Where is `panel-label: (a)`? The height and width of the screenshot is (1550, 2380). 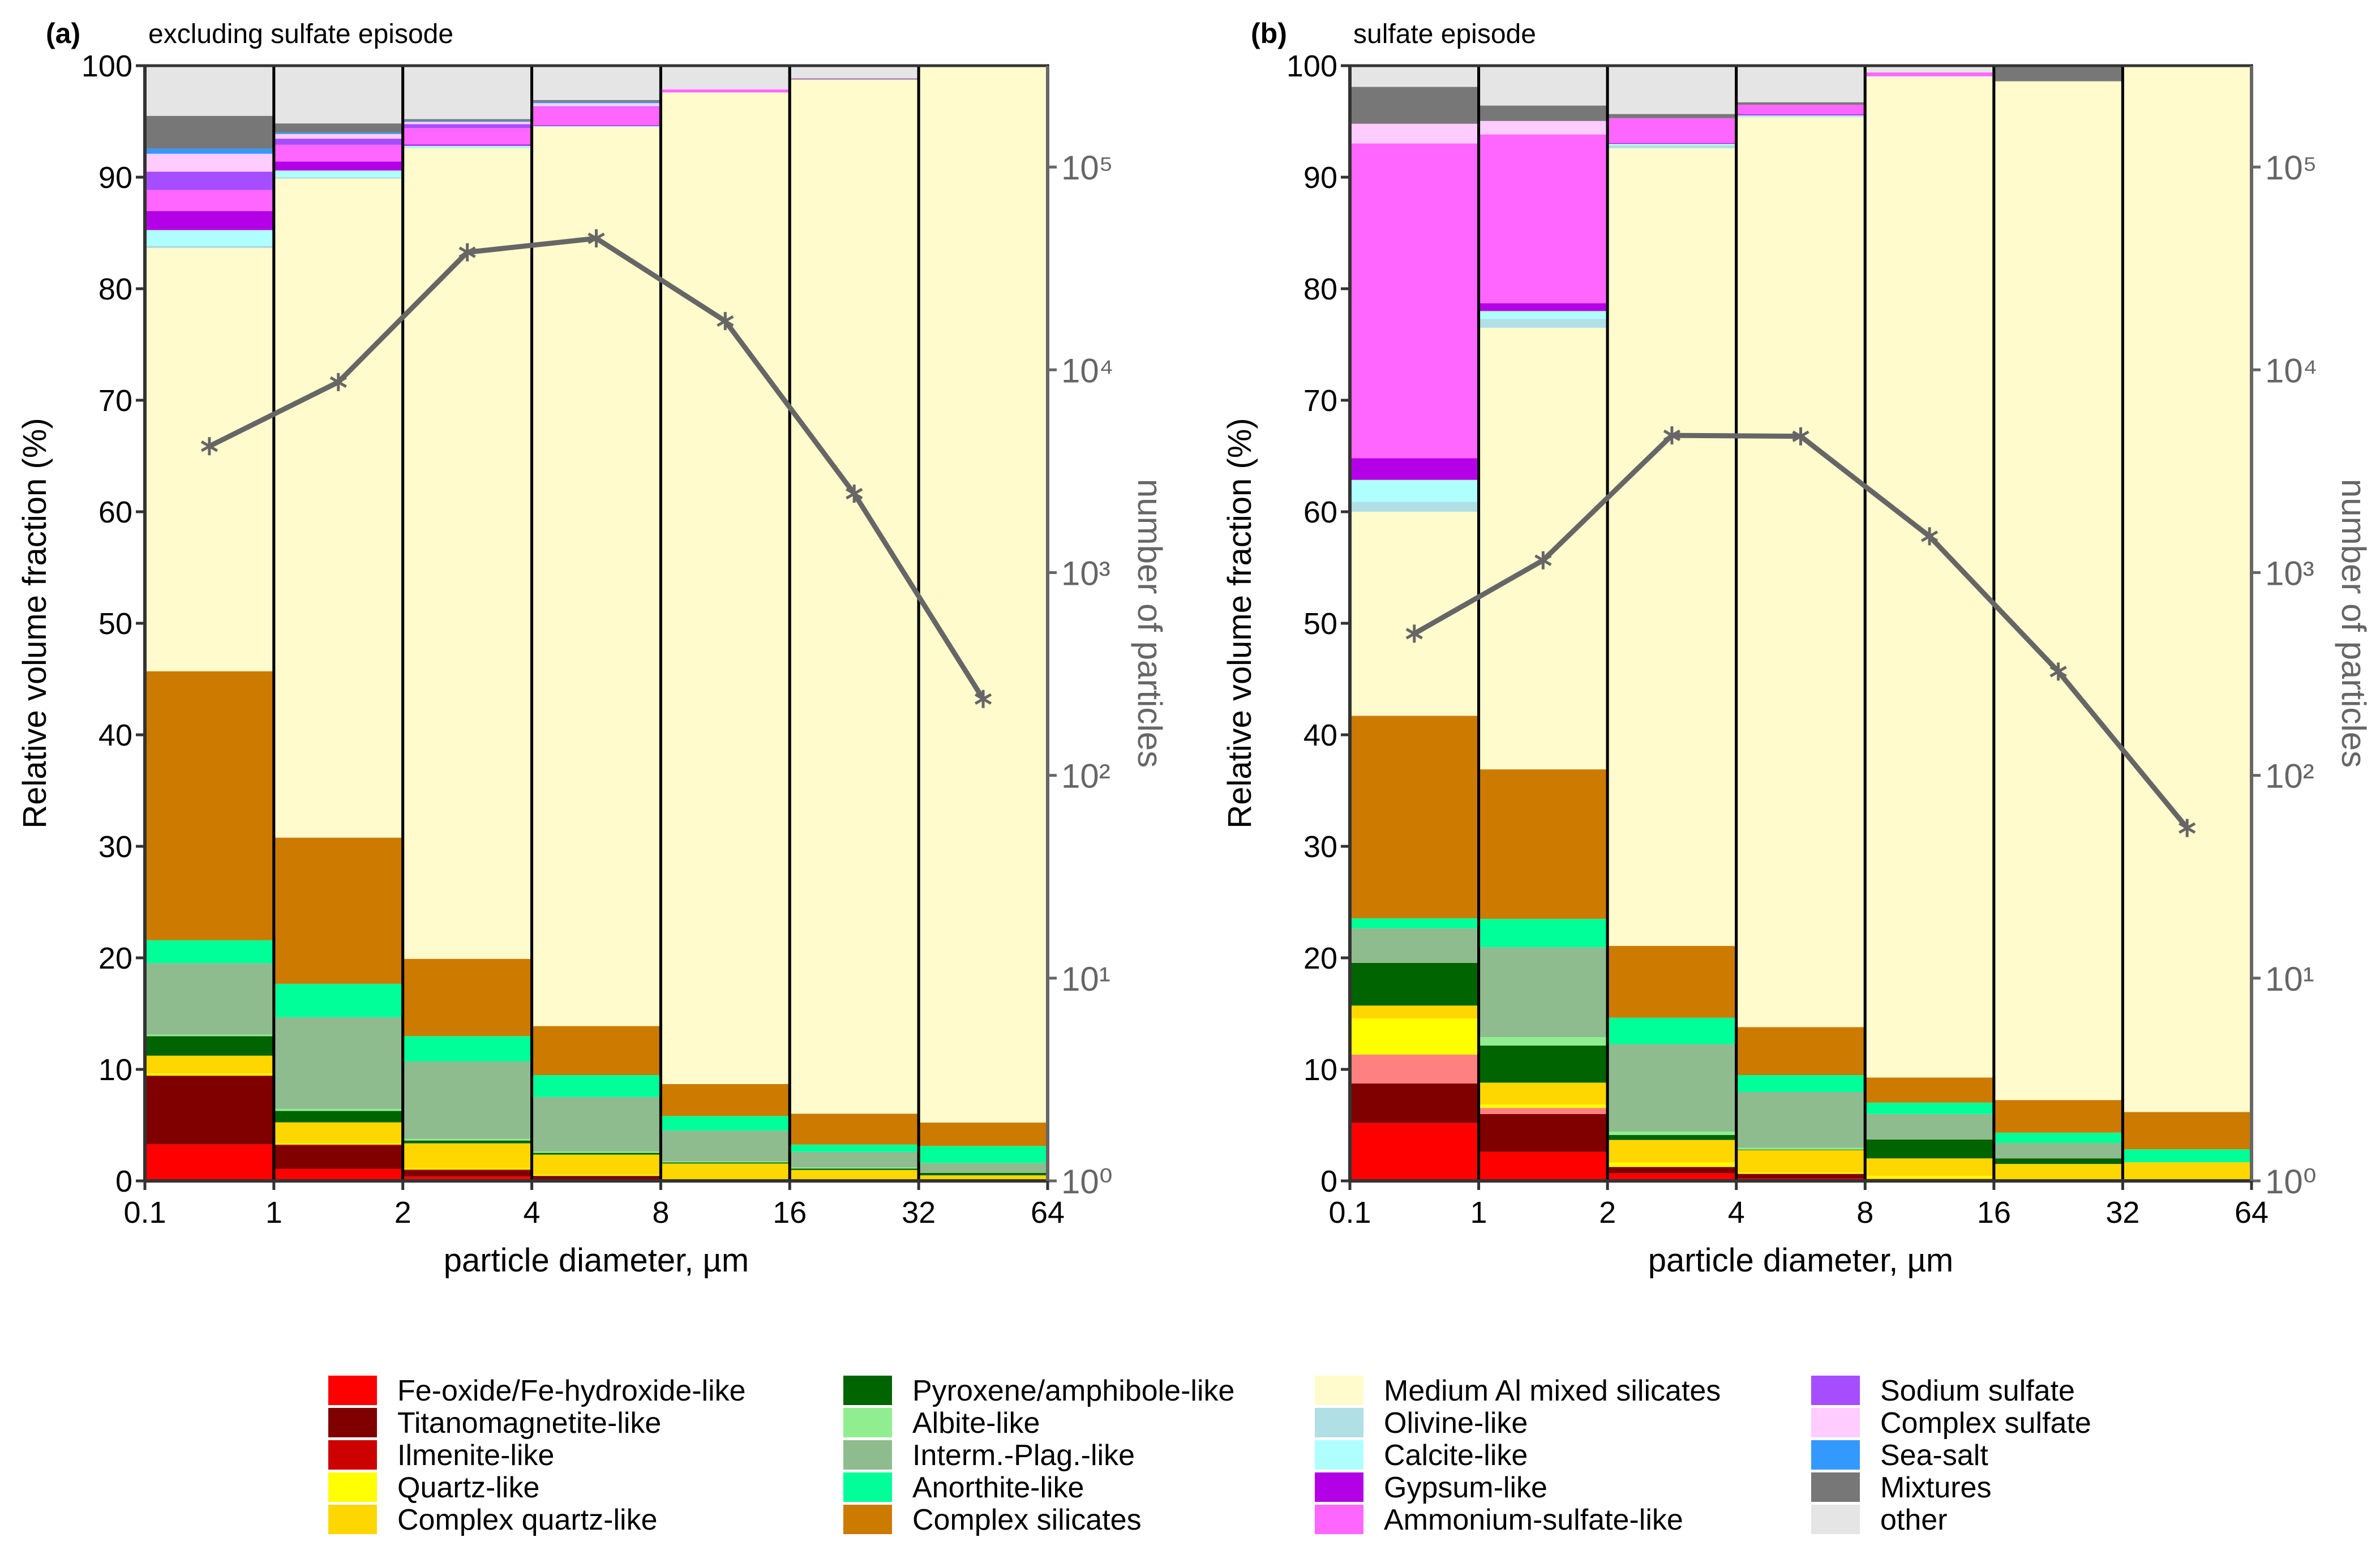
panel-label: (a) is located at coordinates (63, 33).